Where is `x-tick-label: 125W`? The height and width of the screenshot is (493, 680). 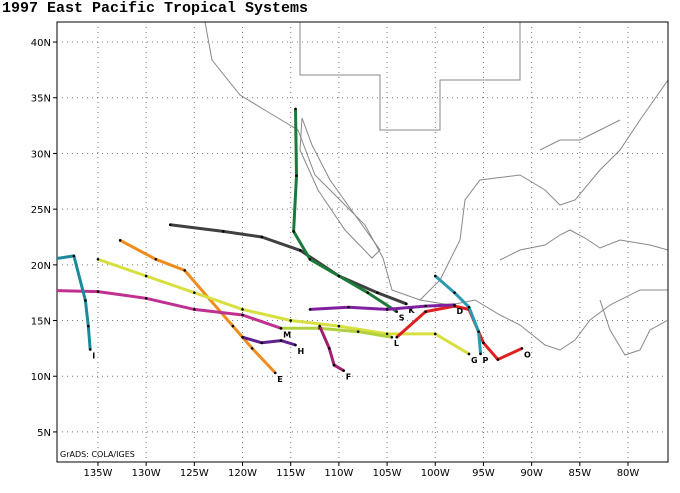 x-tick-label: 125W is located at coordinates (194, 473).